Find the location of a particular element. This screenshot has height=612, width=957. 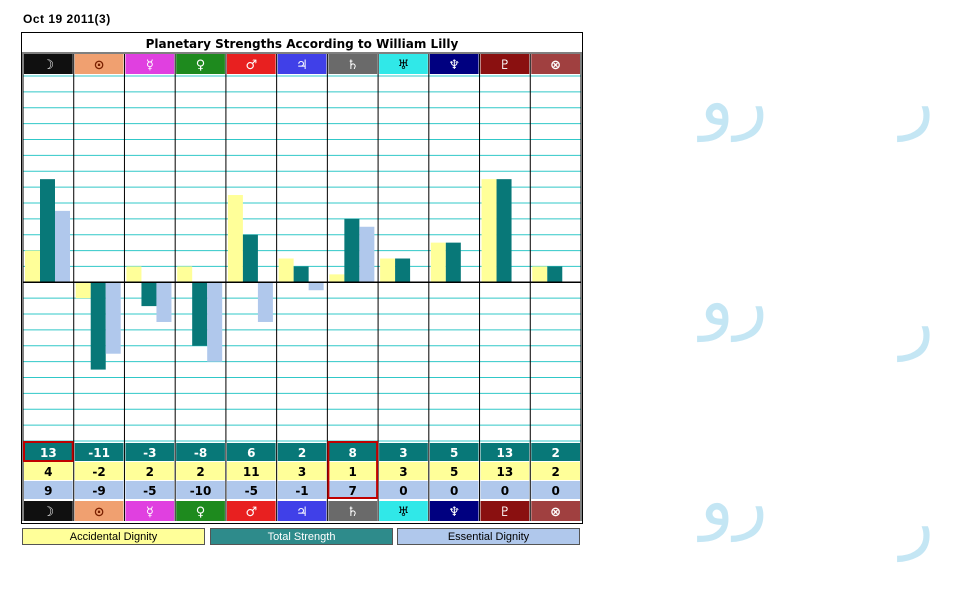

footer-glyph-mercury-icon: ☿ is located at coordinates (150, 512).